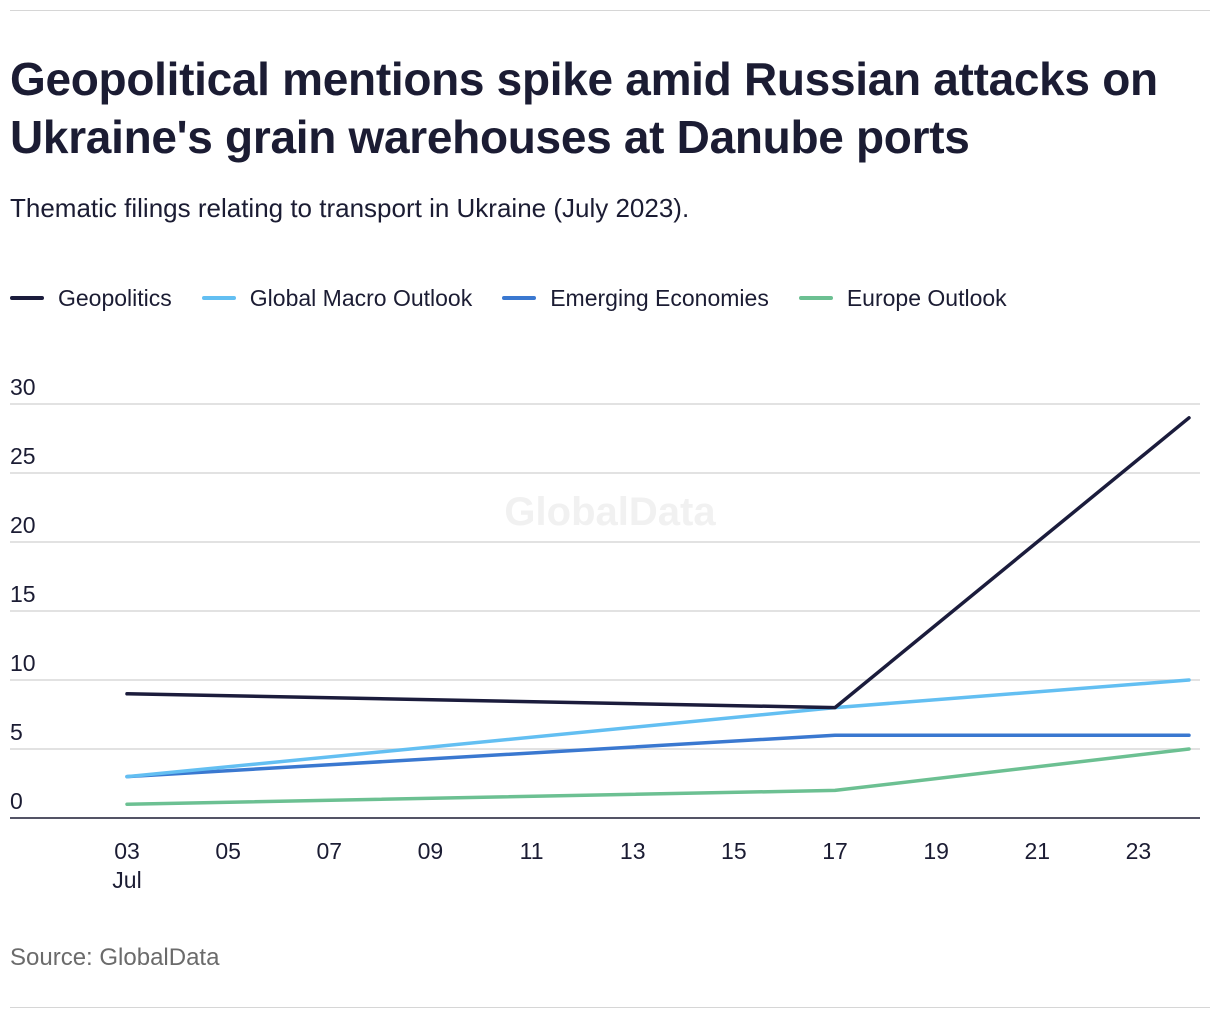 This screenshot has width=1220, height=1020. What do you see at coordinates (127, 851) in the screenshot?
I see `x-tick-label: 03` at bounding box center [127, 851].